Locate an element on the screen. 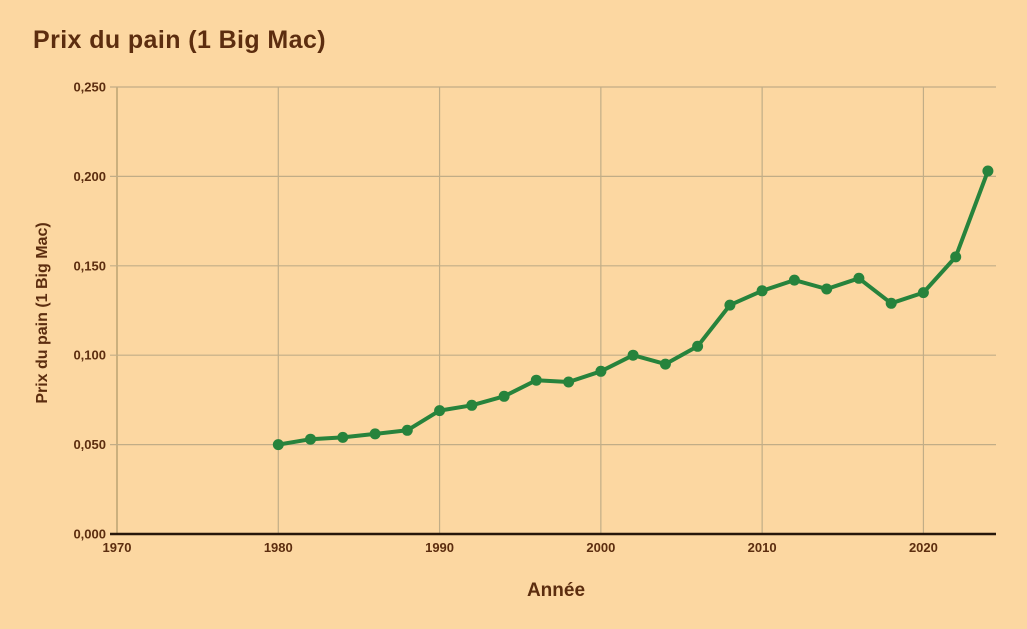  y-tick-label: 0,250 is located at coordinates (89, 87).